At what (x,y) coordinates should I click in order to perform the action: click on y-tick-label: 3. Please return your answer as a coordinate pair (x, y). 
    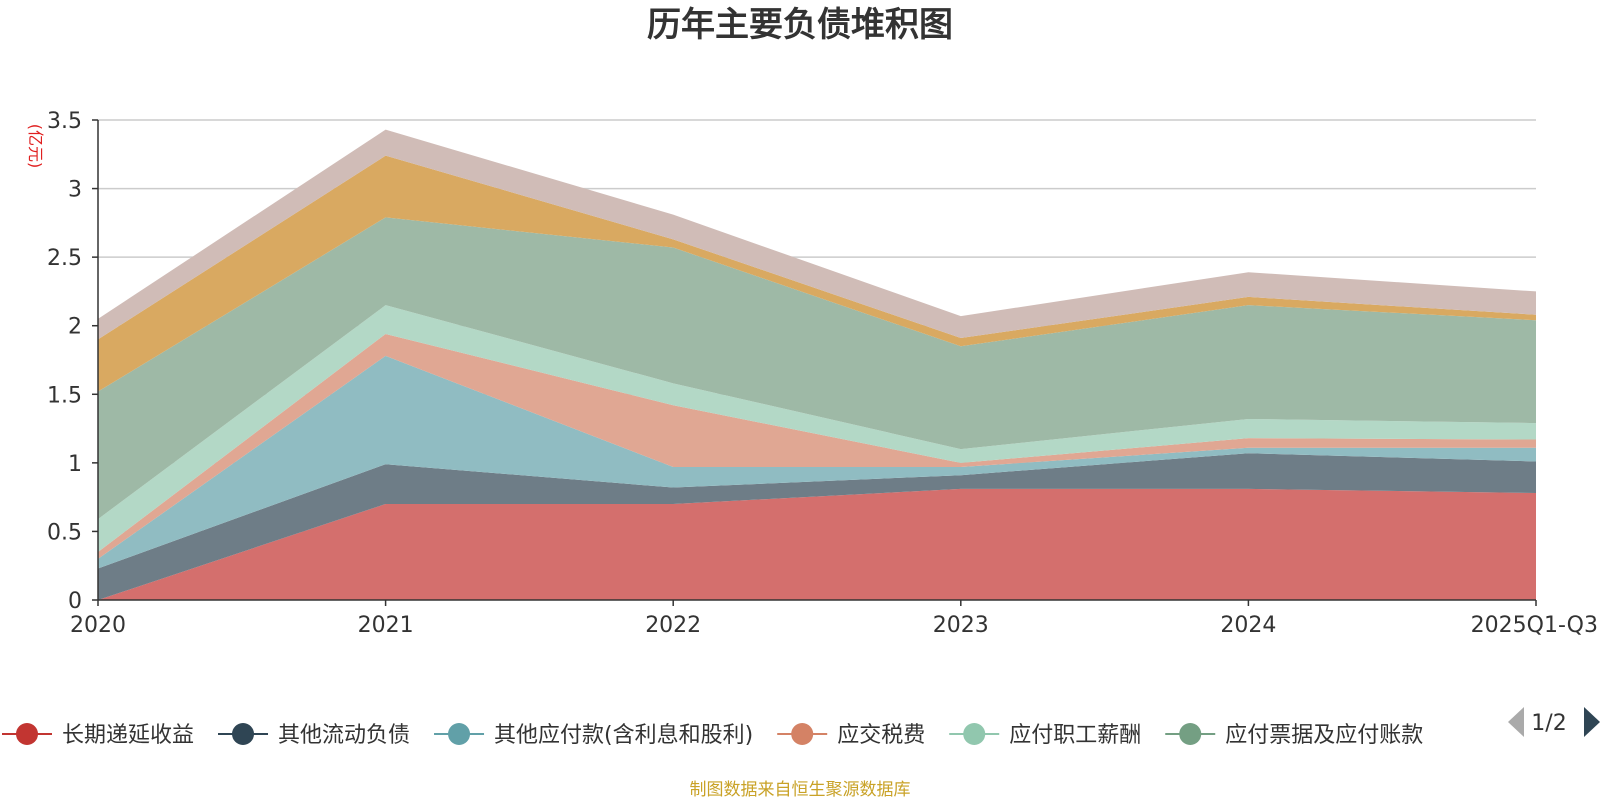
    Looking at the image, I should click on (75, 190).